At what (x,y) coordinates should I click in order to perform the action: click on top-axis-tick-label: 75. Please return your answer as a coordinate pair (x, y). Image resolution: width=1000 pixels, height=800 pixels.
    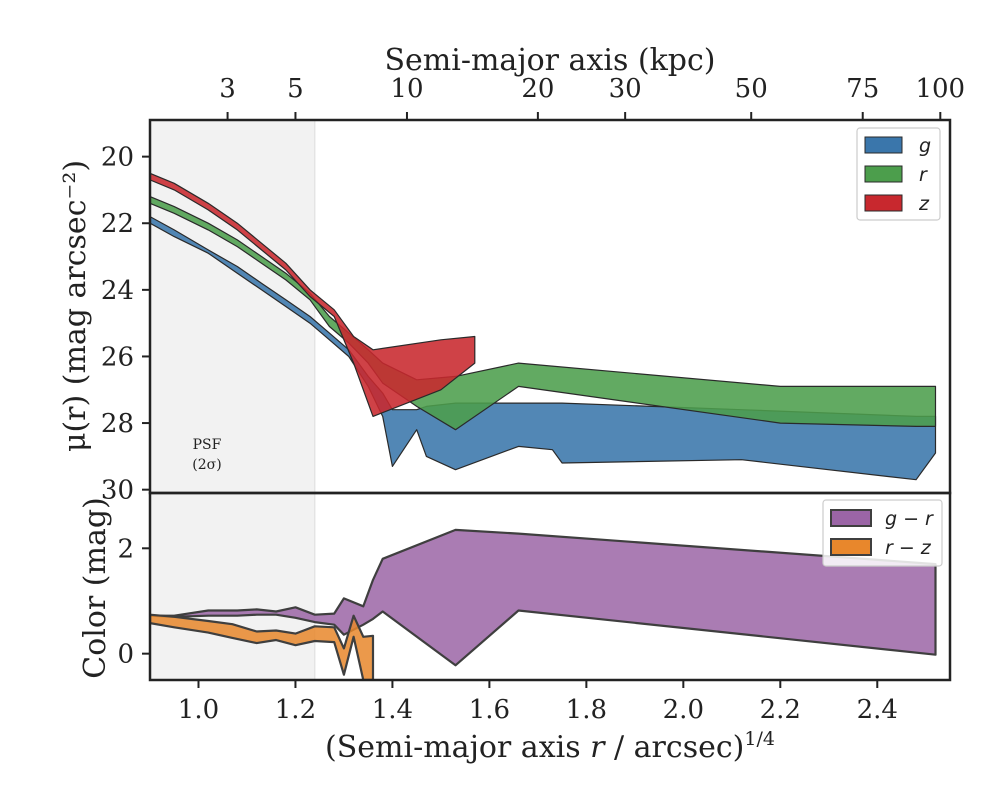
    Looking at the image, I should click on (862, 89).